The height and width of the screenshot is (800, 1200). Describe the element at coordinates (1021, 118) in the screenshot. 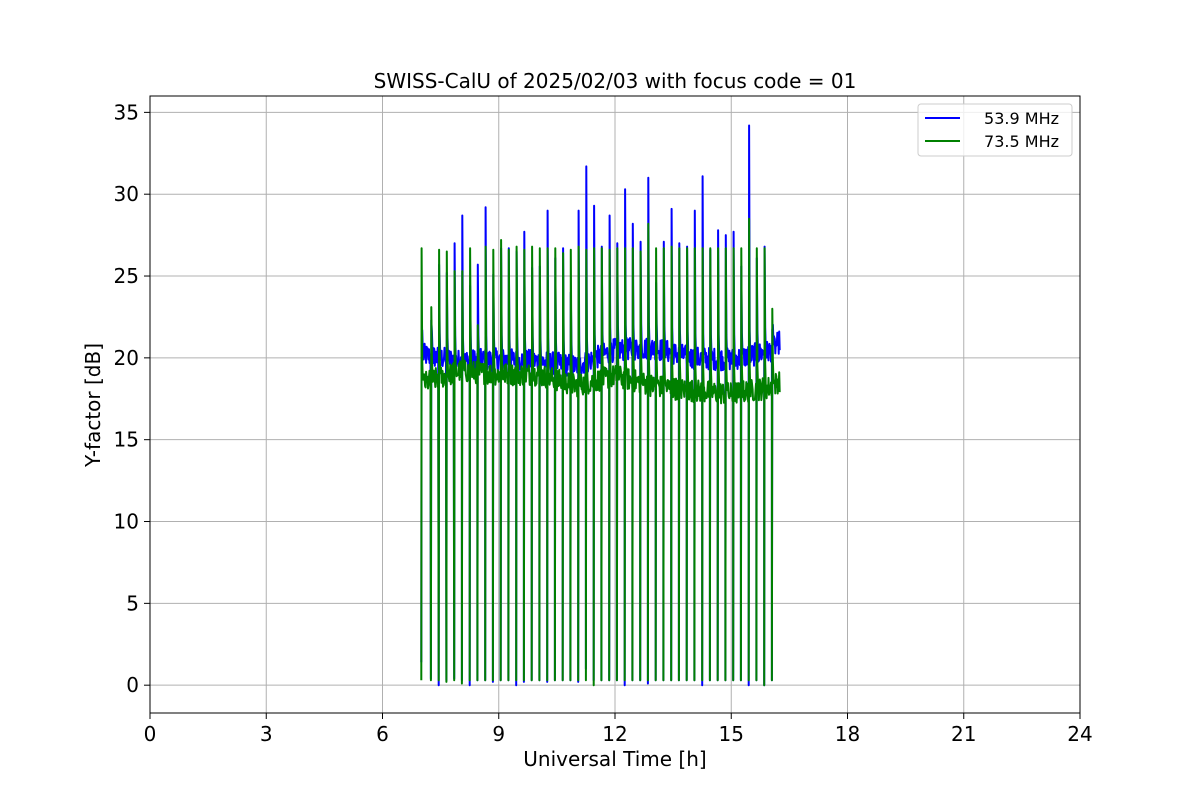

I see `legend-label-series-1: 53.9 MHz` at that location.